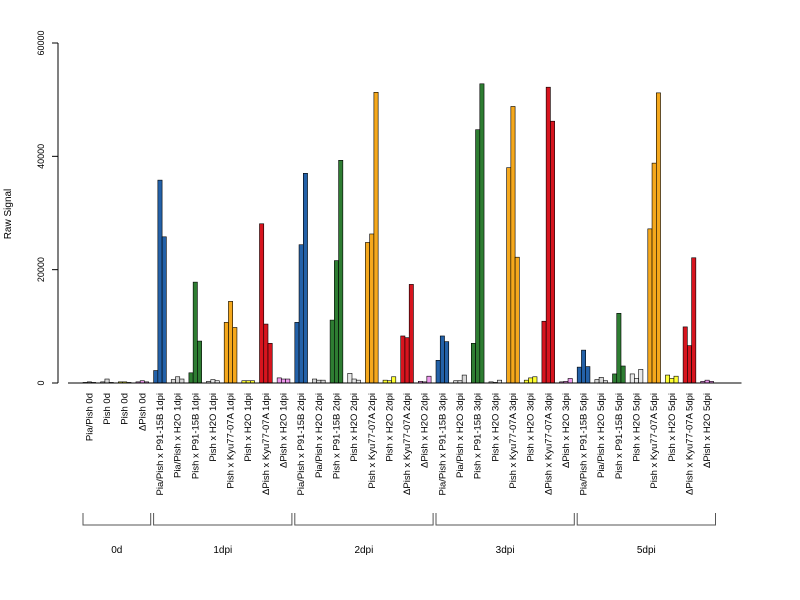 Image resolution: width=800 pixels, height=600 pixels. Describe the element at coordinates (372, 441) in the screenshot. I see `category-label-16: Pish x Kyu77-07A 2dpi` at that location.